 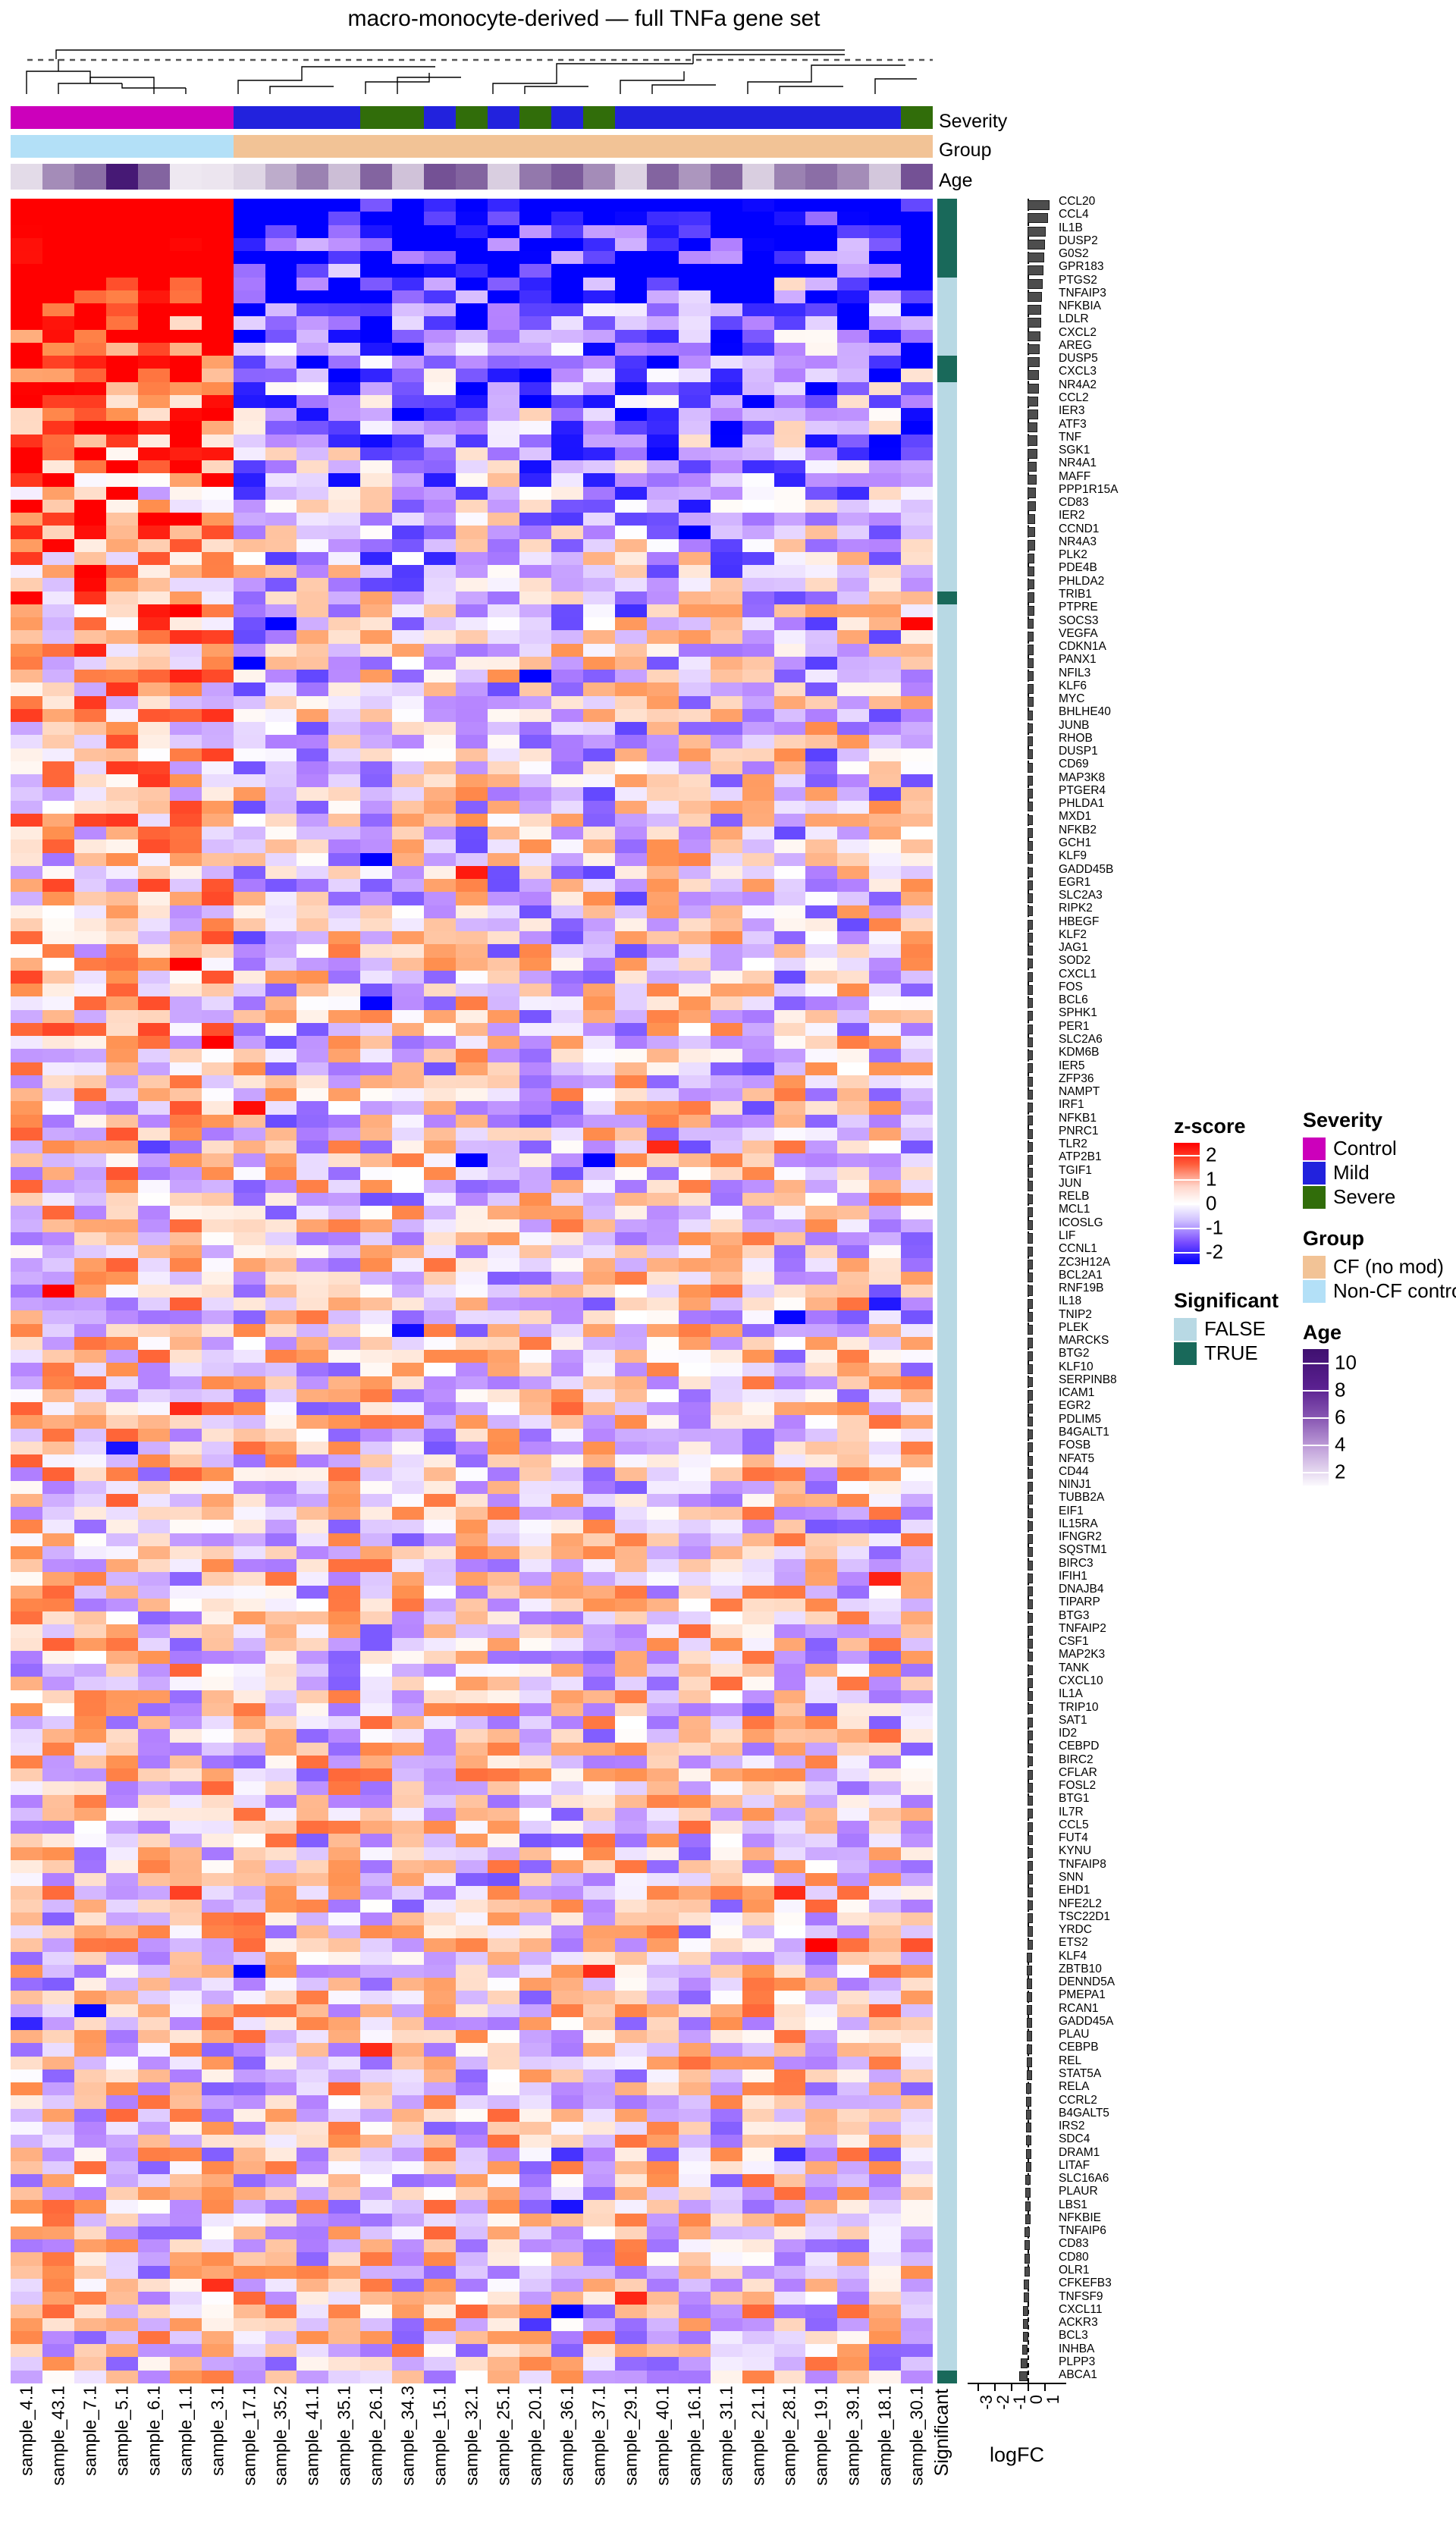 What do you see at coordinates (472, 177) in the screenshot?
I see `age-cell` at bounding box center [472, 177].